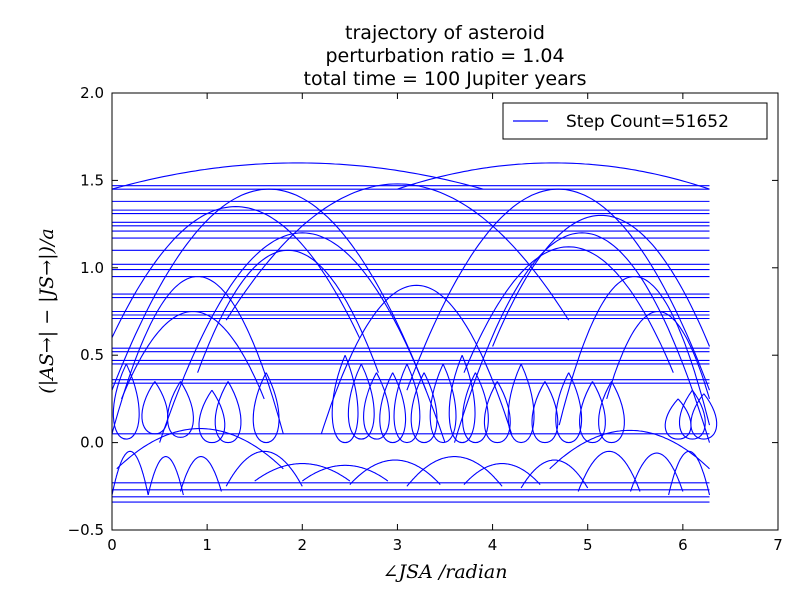 This screenshot has height=600, width=800. Describe the element at coordinates (683, 545) in the screenshot. I see `x-tick-label-6: 6` at that location.